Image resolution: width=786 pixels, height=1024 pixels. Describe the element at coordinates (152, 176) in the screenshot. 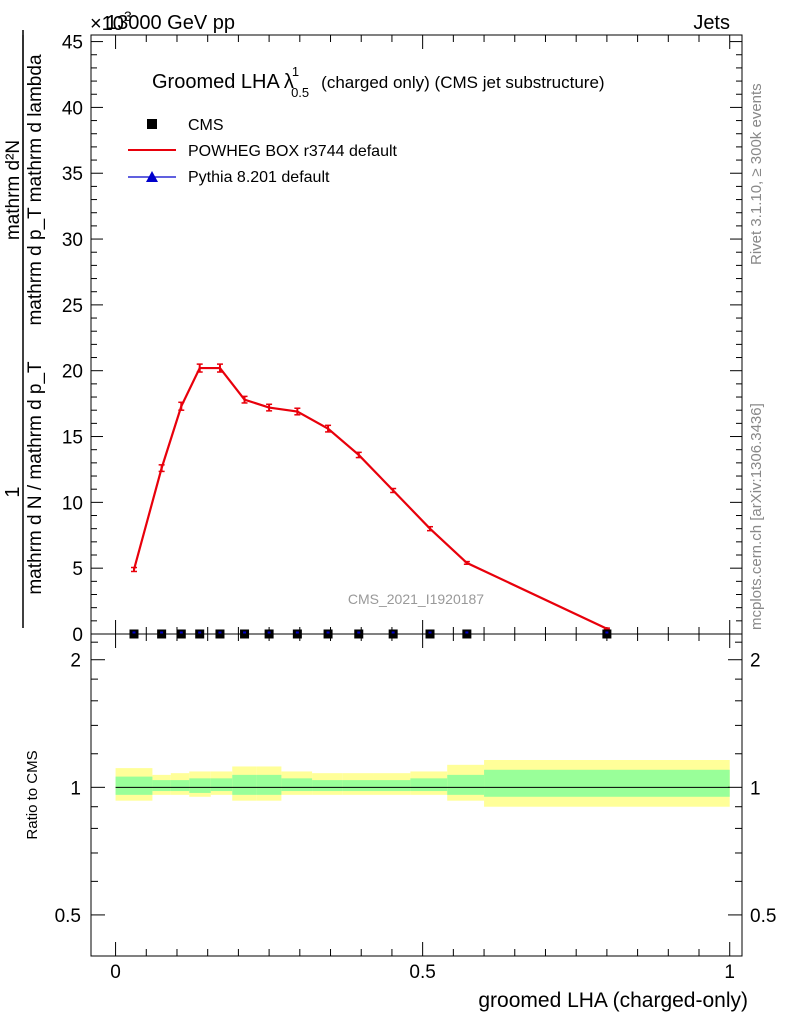

I see `legend-pythia-marker` at that location.